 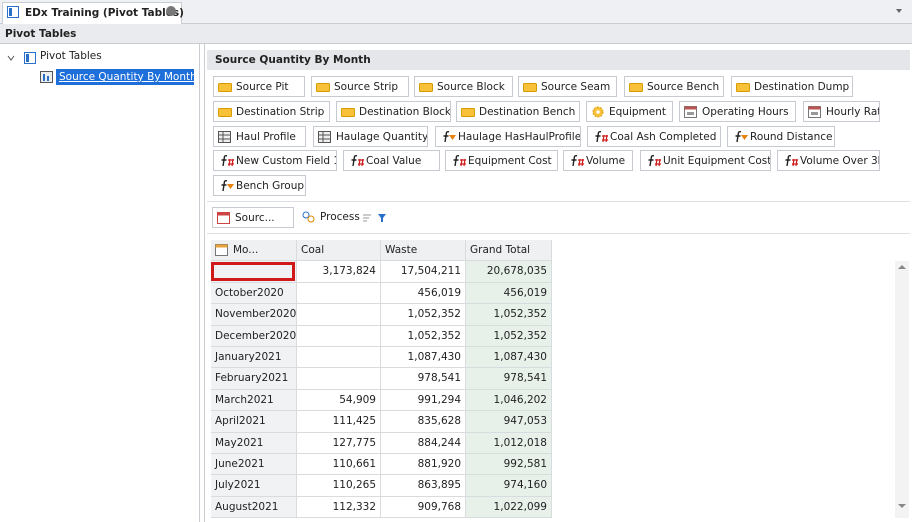 I want to click on data-cell: 863,895, so click(x=423, y=485).